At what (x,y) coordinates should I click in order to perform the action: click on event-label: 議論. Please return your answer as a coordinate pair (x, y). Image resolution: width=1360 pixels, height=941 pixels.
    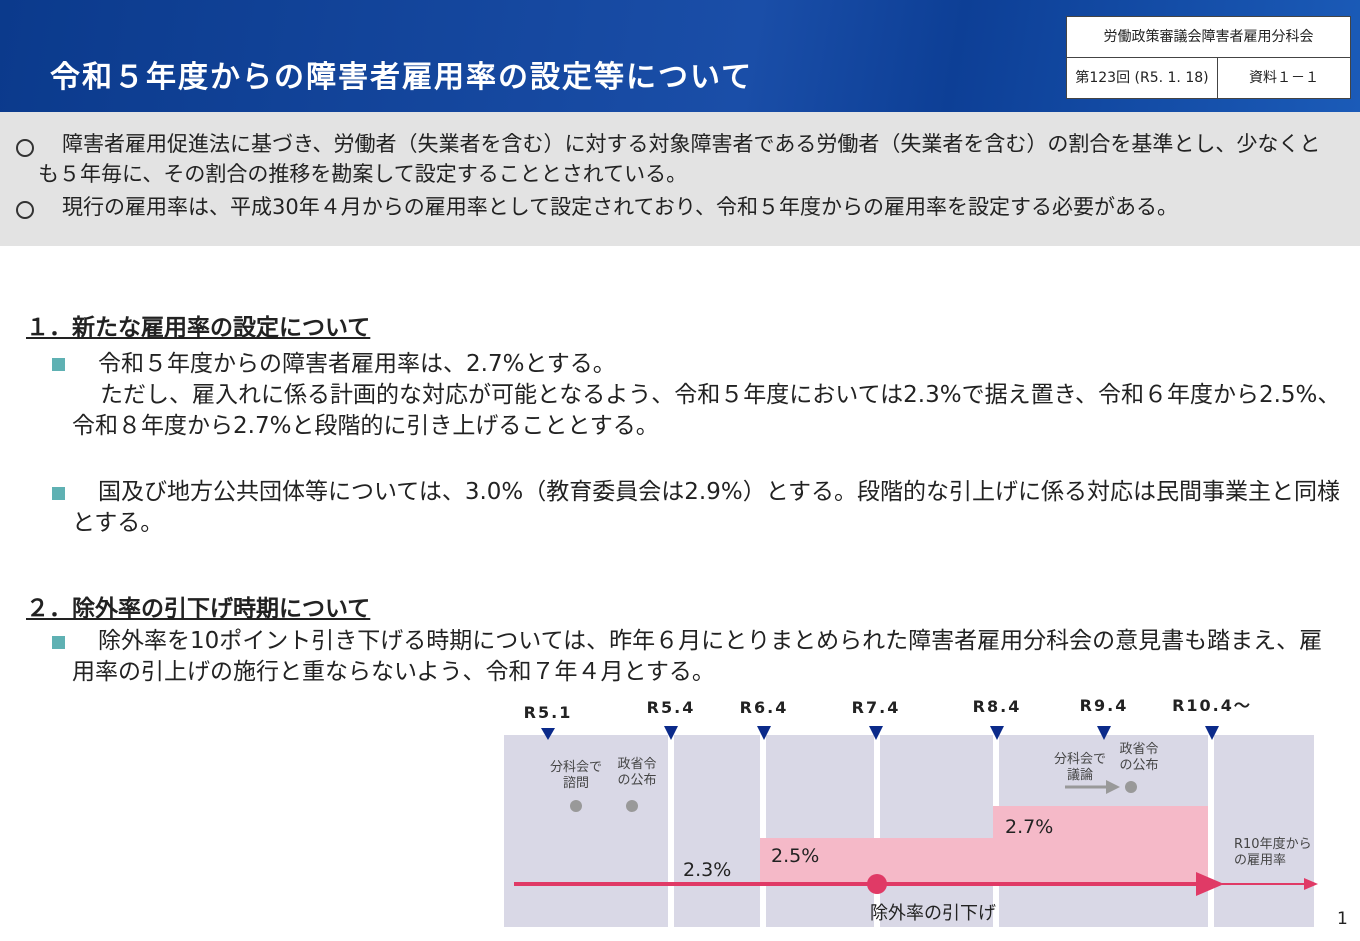
    Looking at the image, I should click on (1080, 775).